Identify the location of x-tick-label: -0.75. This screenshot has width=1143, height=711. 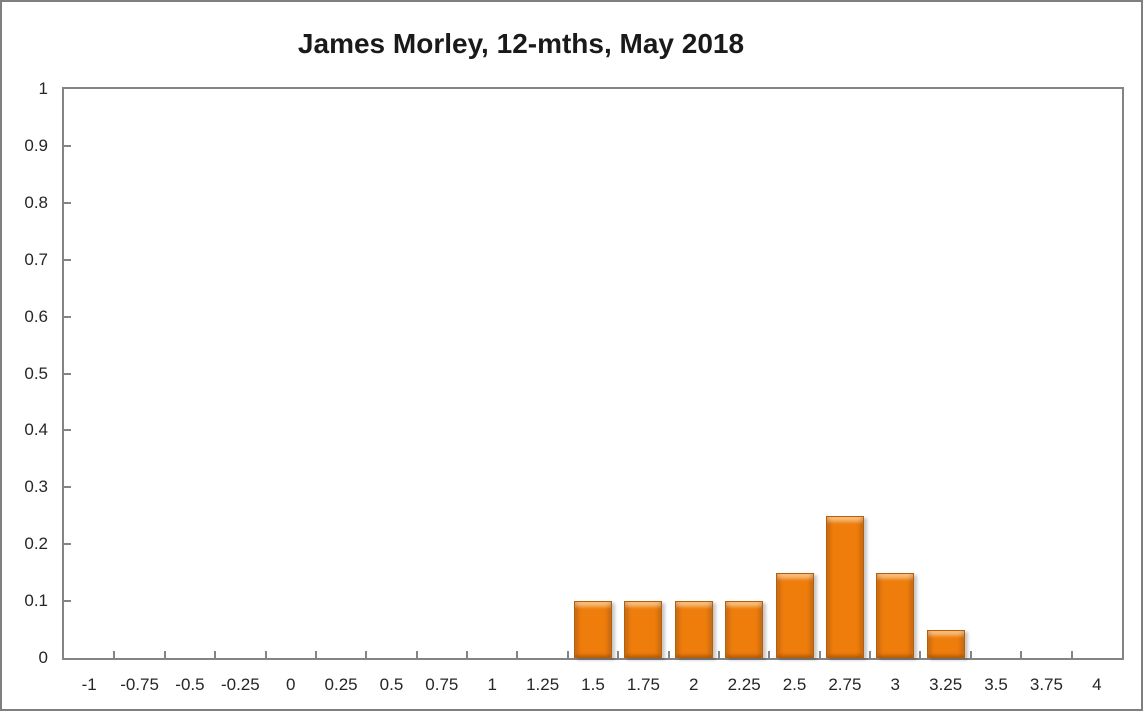
(139, 684).